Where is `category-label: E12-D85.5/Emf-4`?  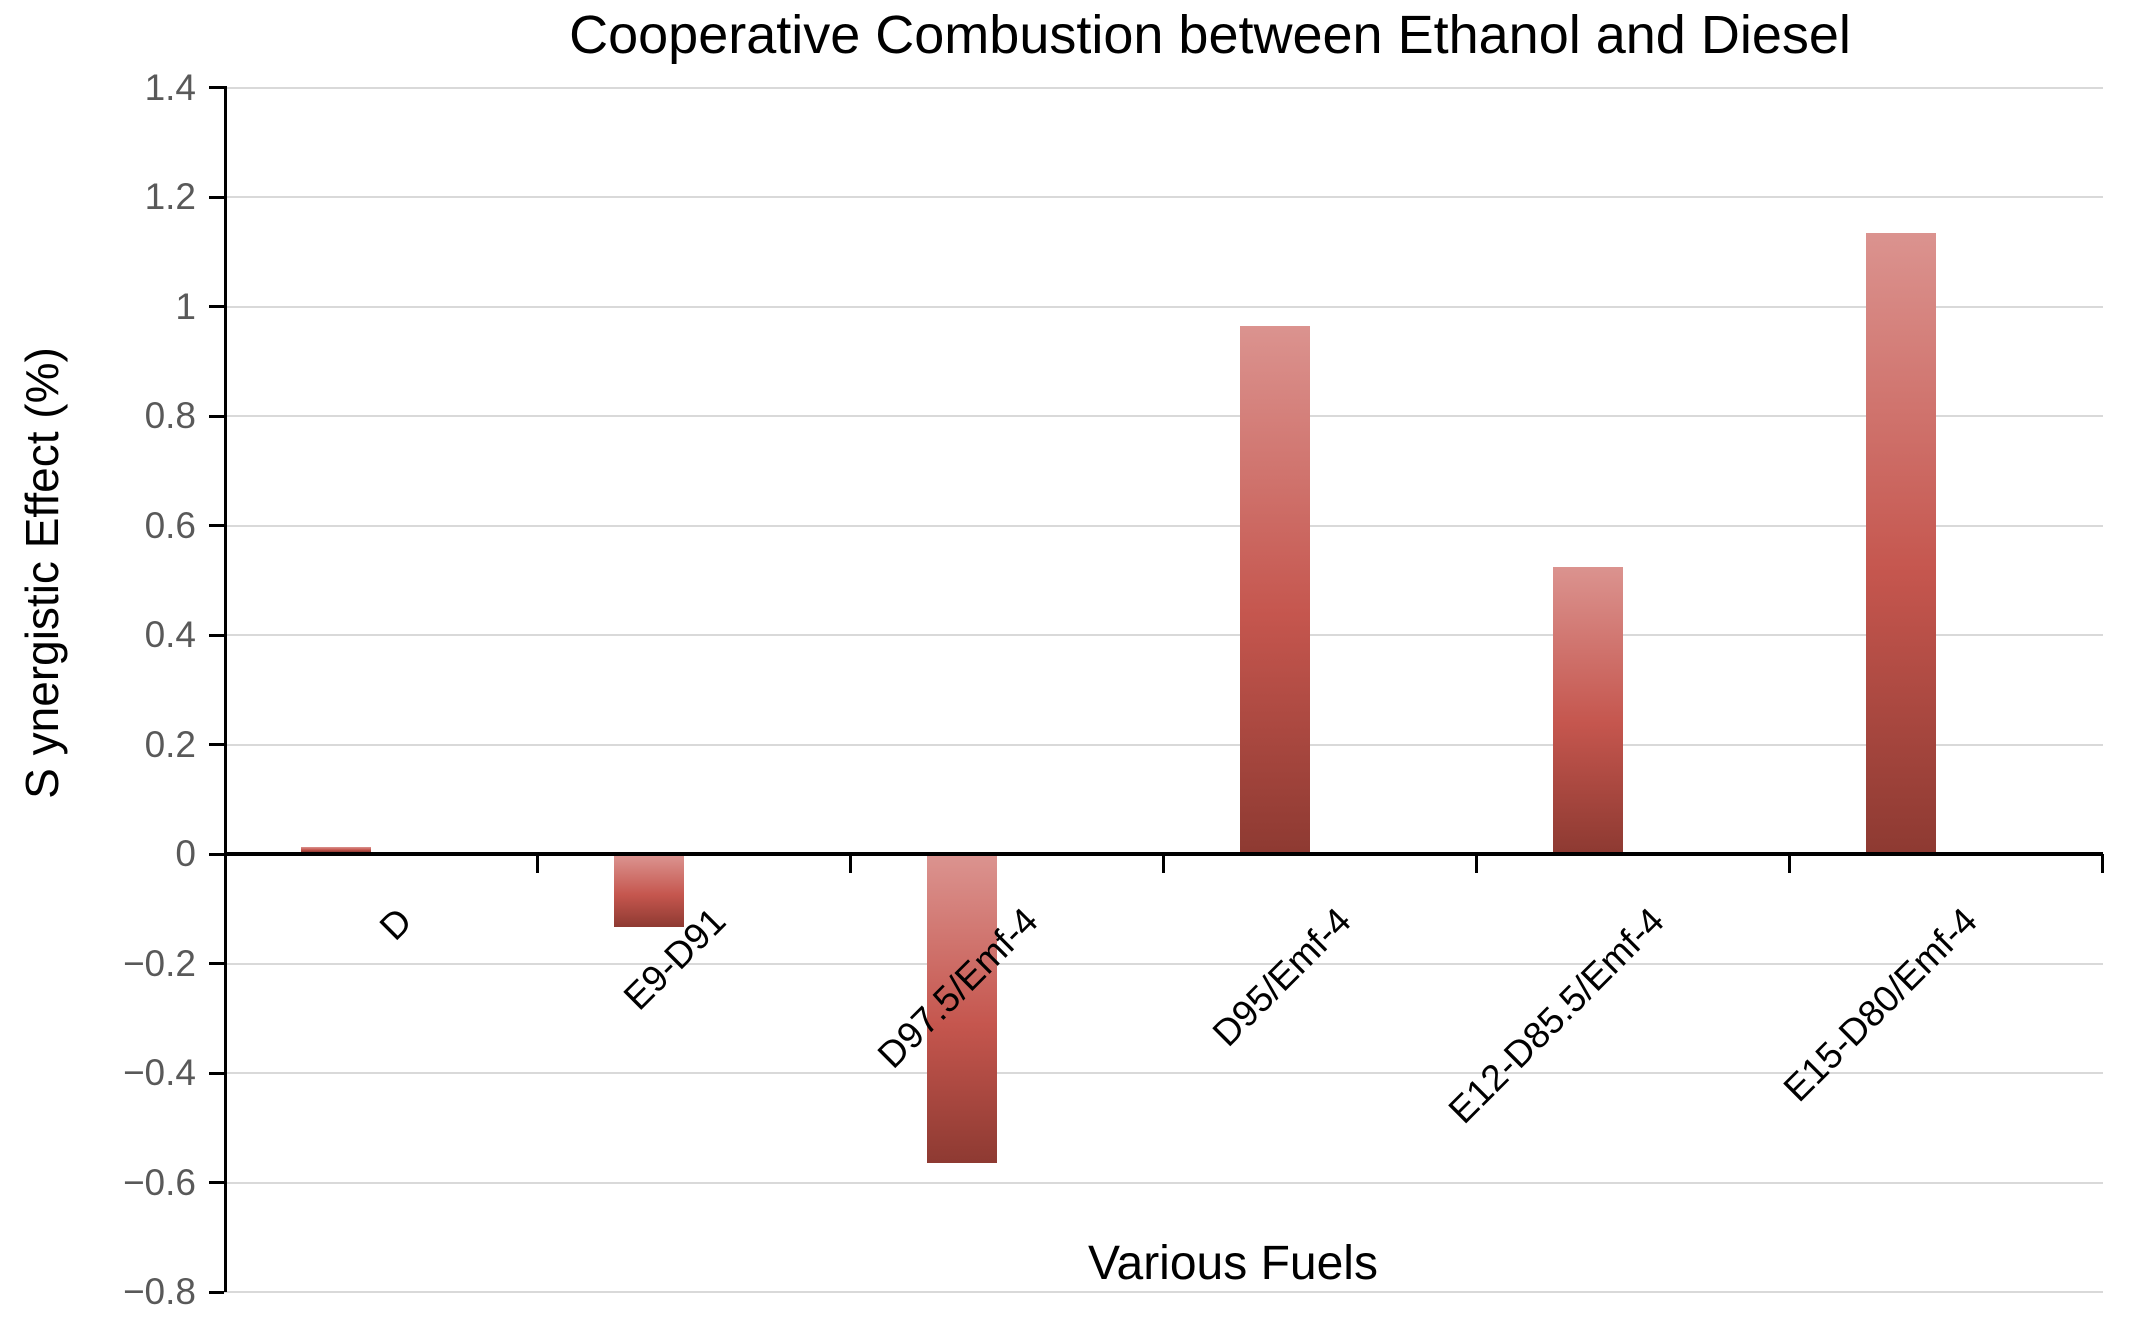 category-label: E12-D85.5/Emf-4 is located at coordinates (1556, 1016).